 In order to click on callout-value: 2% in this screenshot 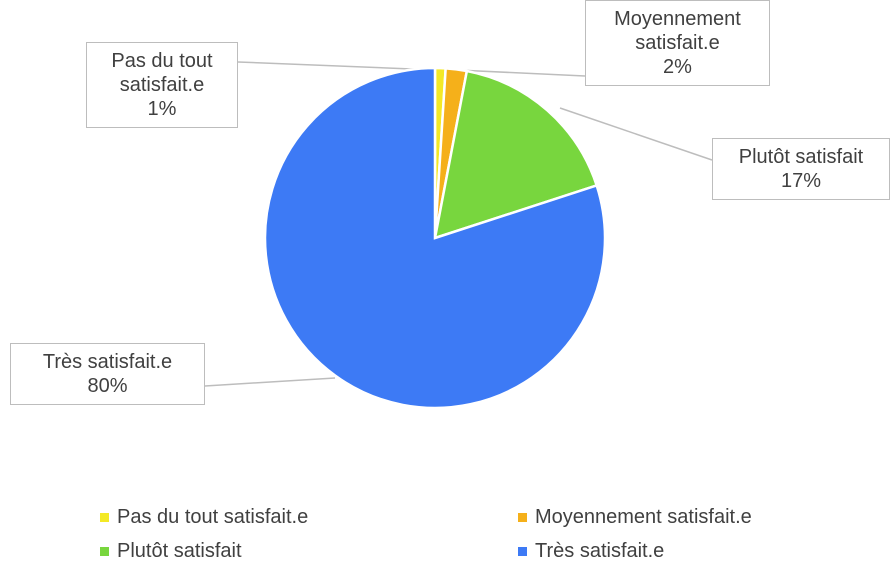, I will do `click(677, 67)`.